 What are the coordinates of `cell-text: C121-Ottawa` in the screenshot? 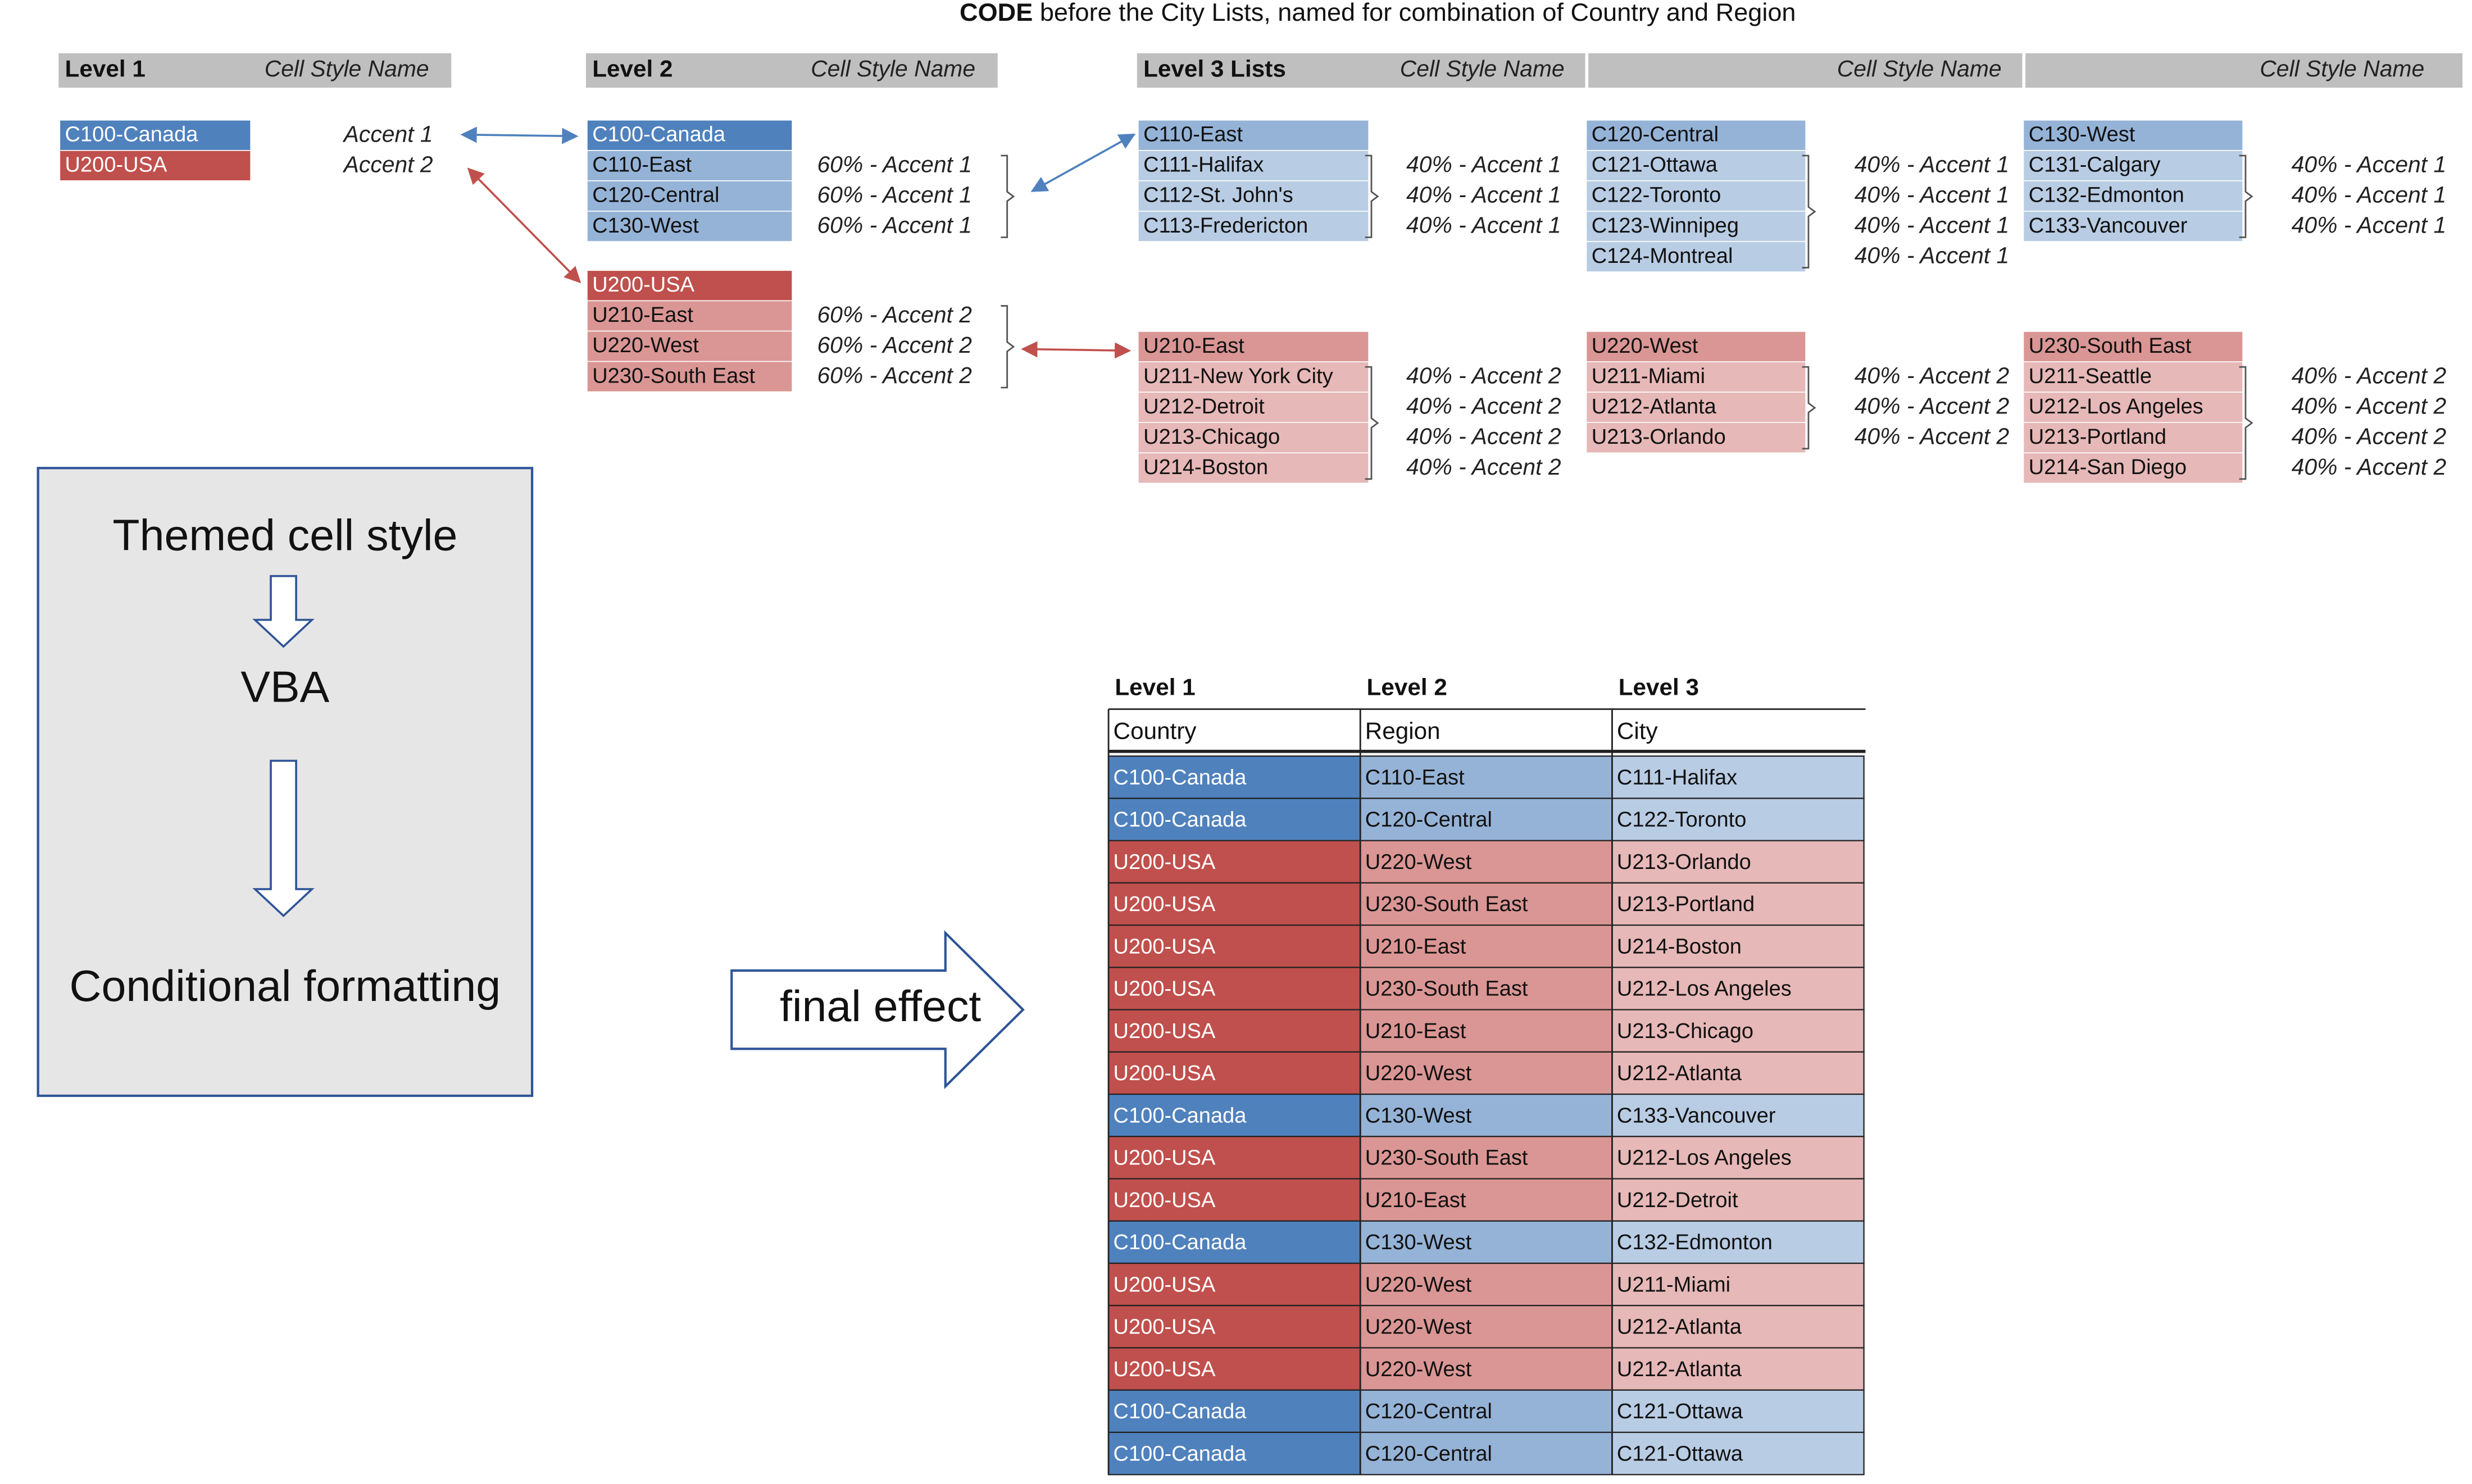 It's located at (1655, 165).